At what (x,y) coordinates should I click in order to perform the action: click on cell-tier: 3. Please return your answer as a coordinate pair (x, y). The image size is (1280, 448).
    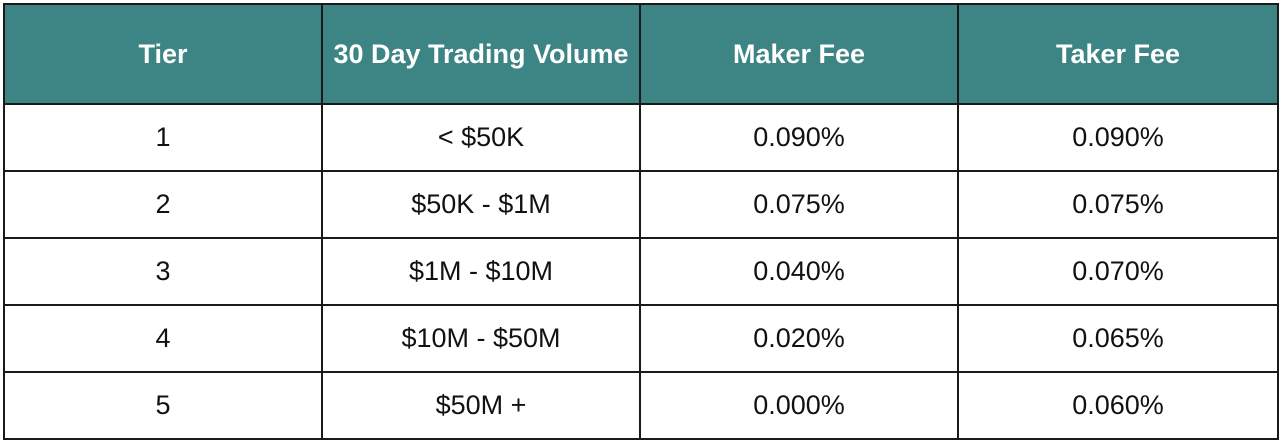
    Looking at the image, I should click on (163, 271).